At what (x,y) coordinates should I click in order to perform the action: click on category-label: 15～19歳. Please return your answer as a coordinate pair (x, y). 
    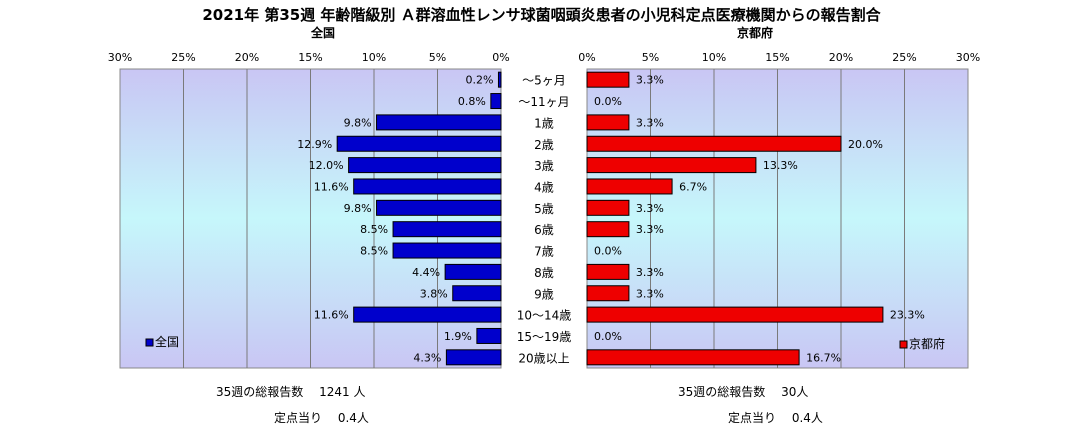
    Looking at the image, I should click on (544, 337).